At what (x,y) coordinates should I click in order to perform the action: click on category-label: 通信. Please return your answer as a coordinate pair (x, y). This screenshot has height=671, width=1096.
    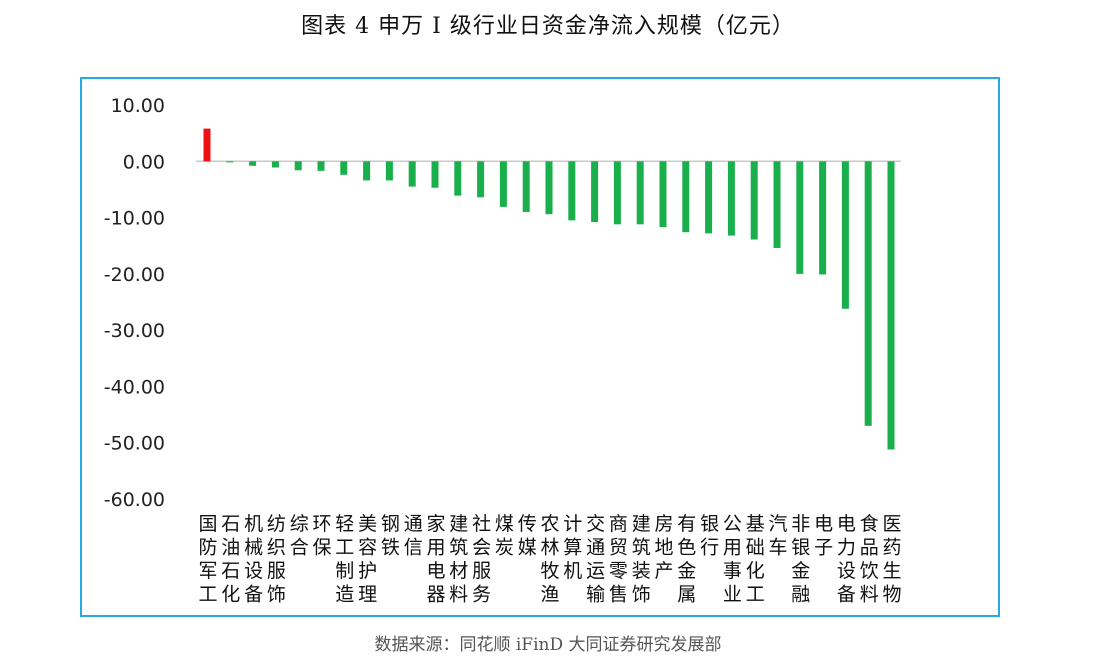
    Looking at the image, I should click on (413, 536).